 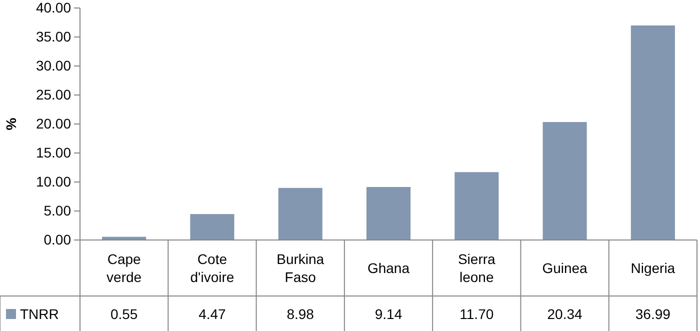 What do you see at coordinates (300, 268) in the screenshot?
I see `x-tick-label: Burkina Faso` at bounding box center [300, 268].